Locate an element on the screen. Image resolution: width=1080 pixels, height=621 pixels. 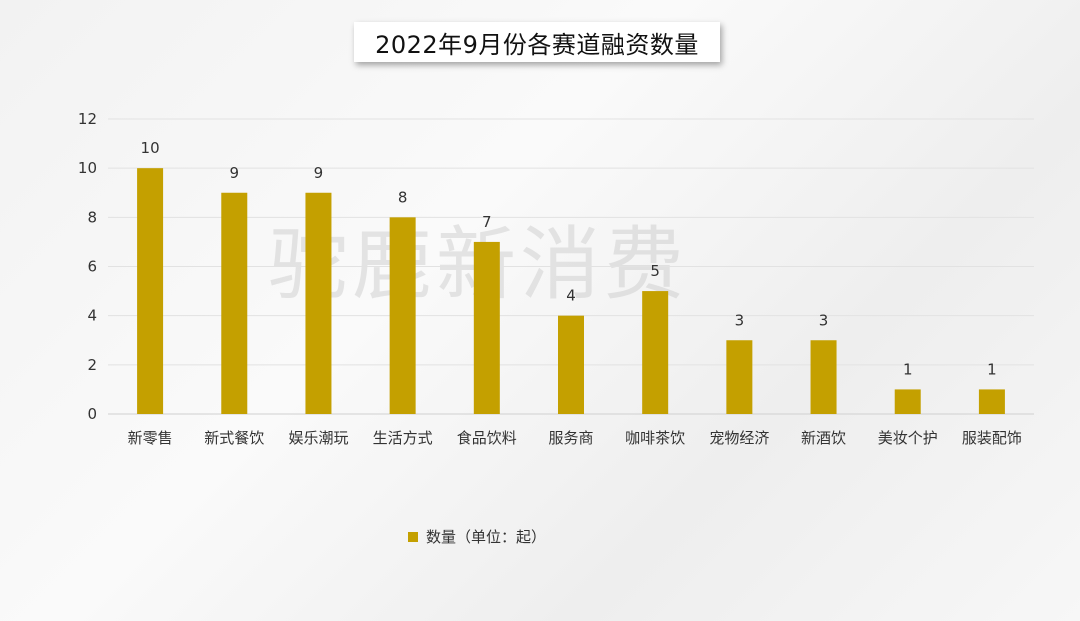
x-tick-label: 美妆个护 is located at coordinates (908, 438).